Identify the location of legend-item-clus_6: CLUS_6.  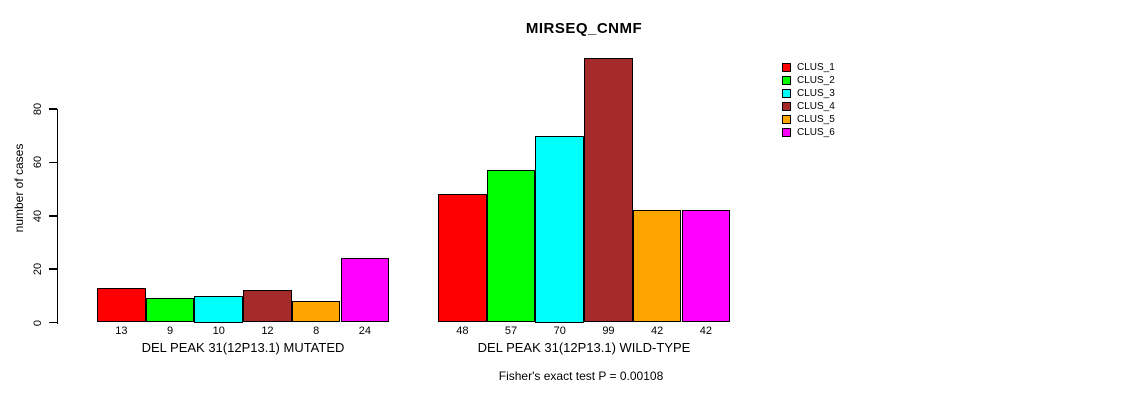
(808, 132).